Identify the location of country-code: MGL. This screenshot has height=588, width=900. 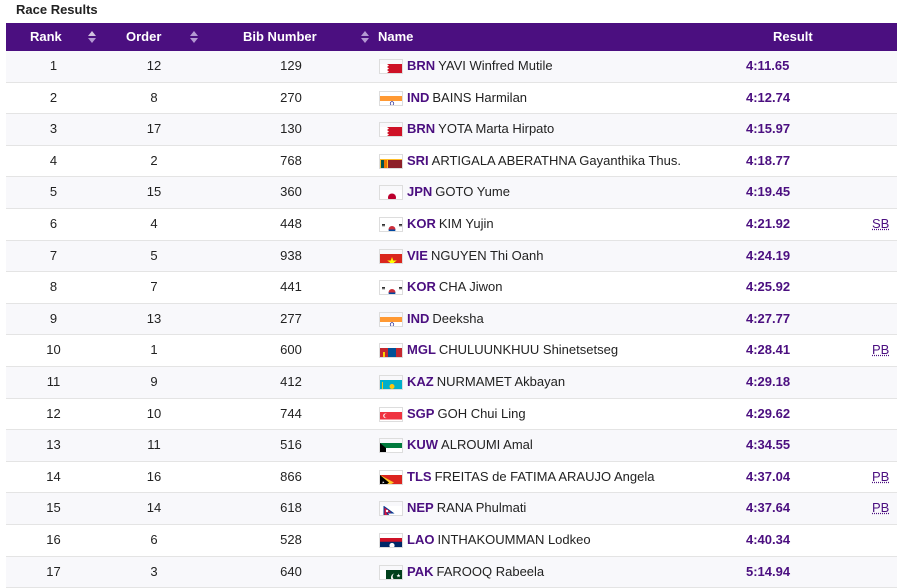
(421, 349).